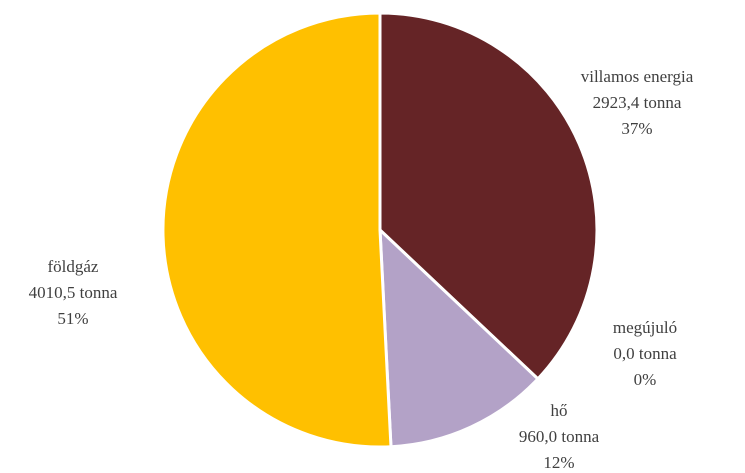 The height and width of the screenshot is (473, 745). I want to click on slice-label-megujulo: megújuló 0,0 tonna 0%, so click(645, 353).